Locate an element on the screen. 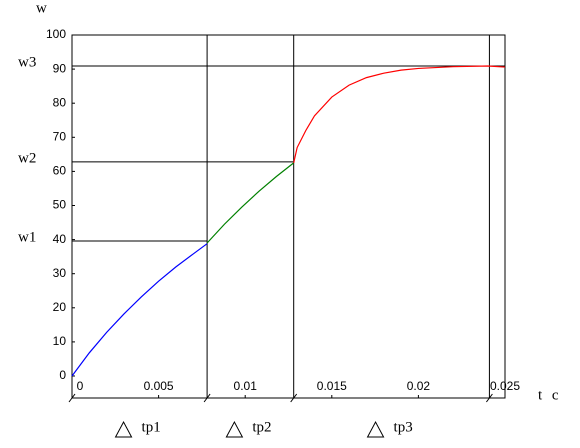  y-axis-label: w is located at coordinates (41, 8).